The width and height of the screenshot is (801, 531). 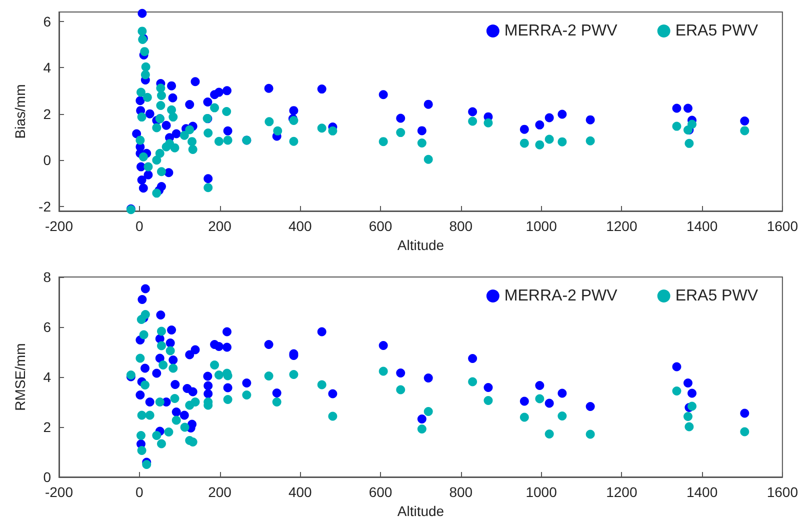 I want to click on y-tick-label: 0, so click(x=47, y=477).